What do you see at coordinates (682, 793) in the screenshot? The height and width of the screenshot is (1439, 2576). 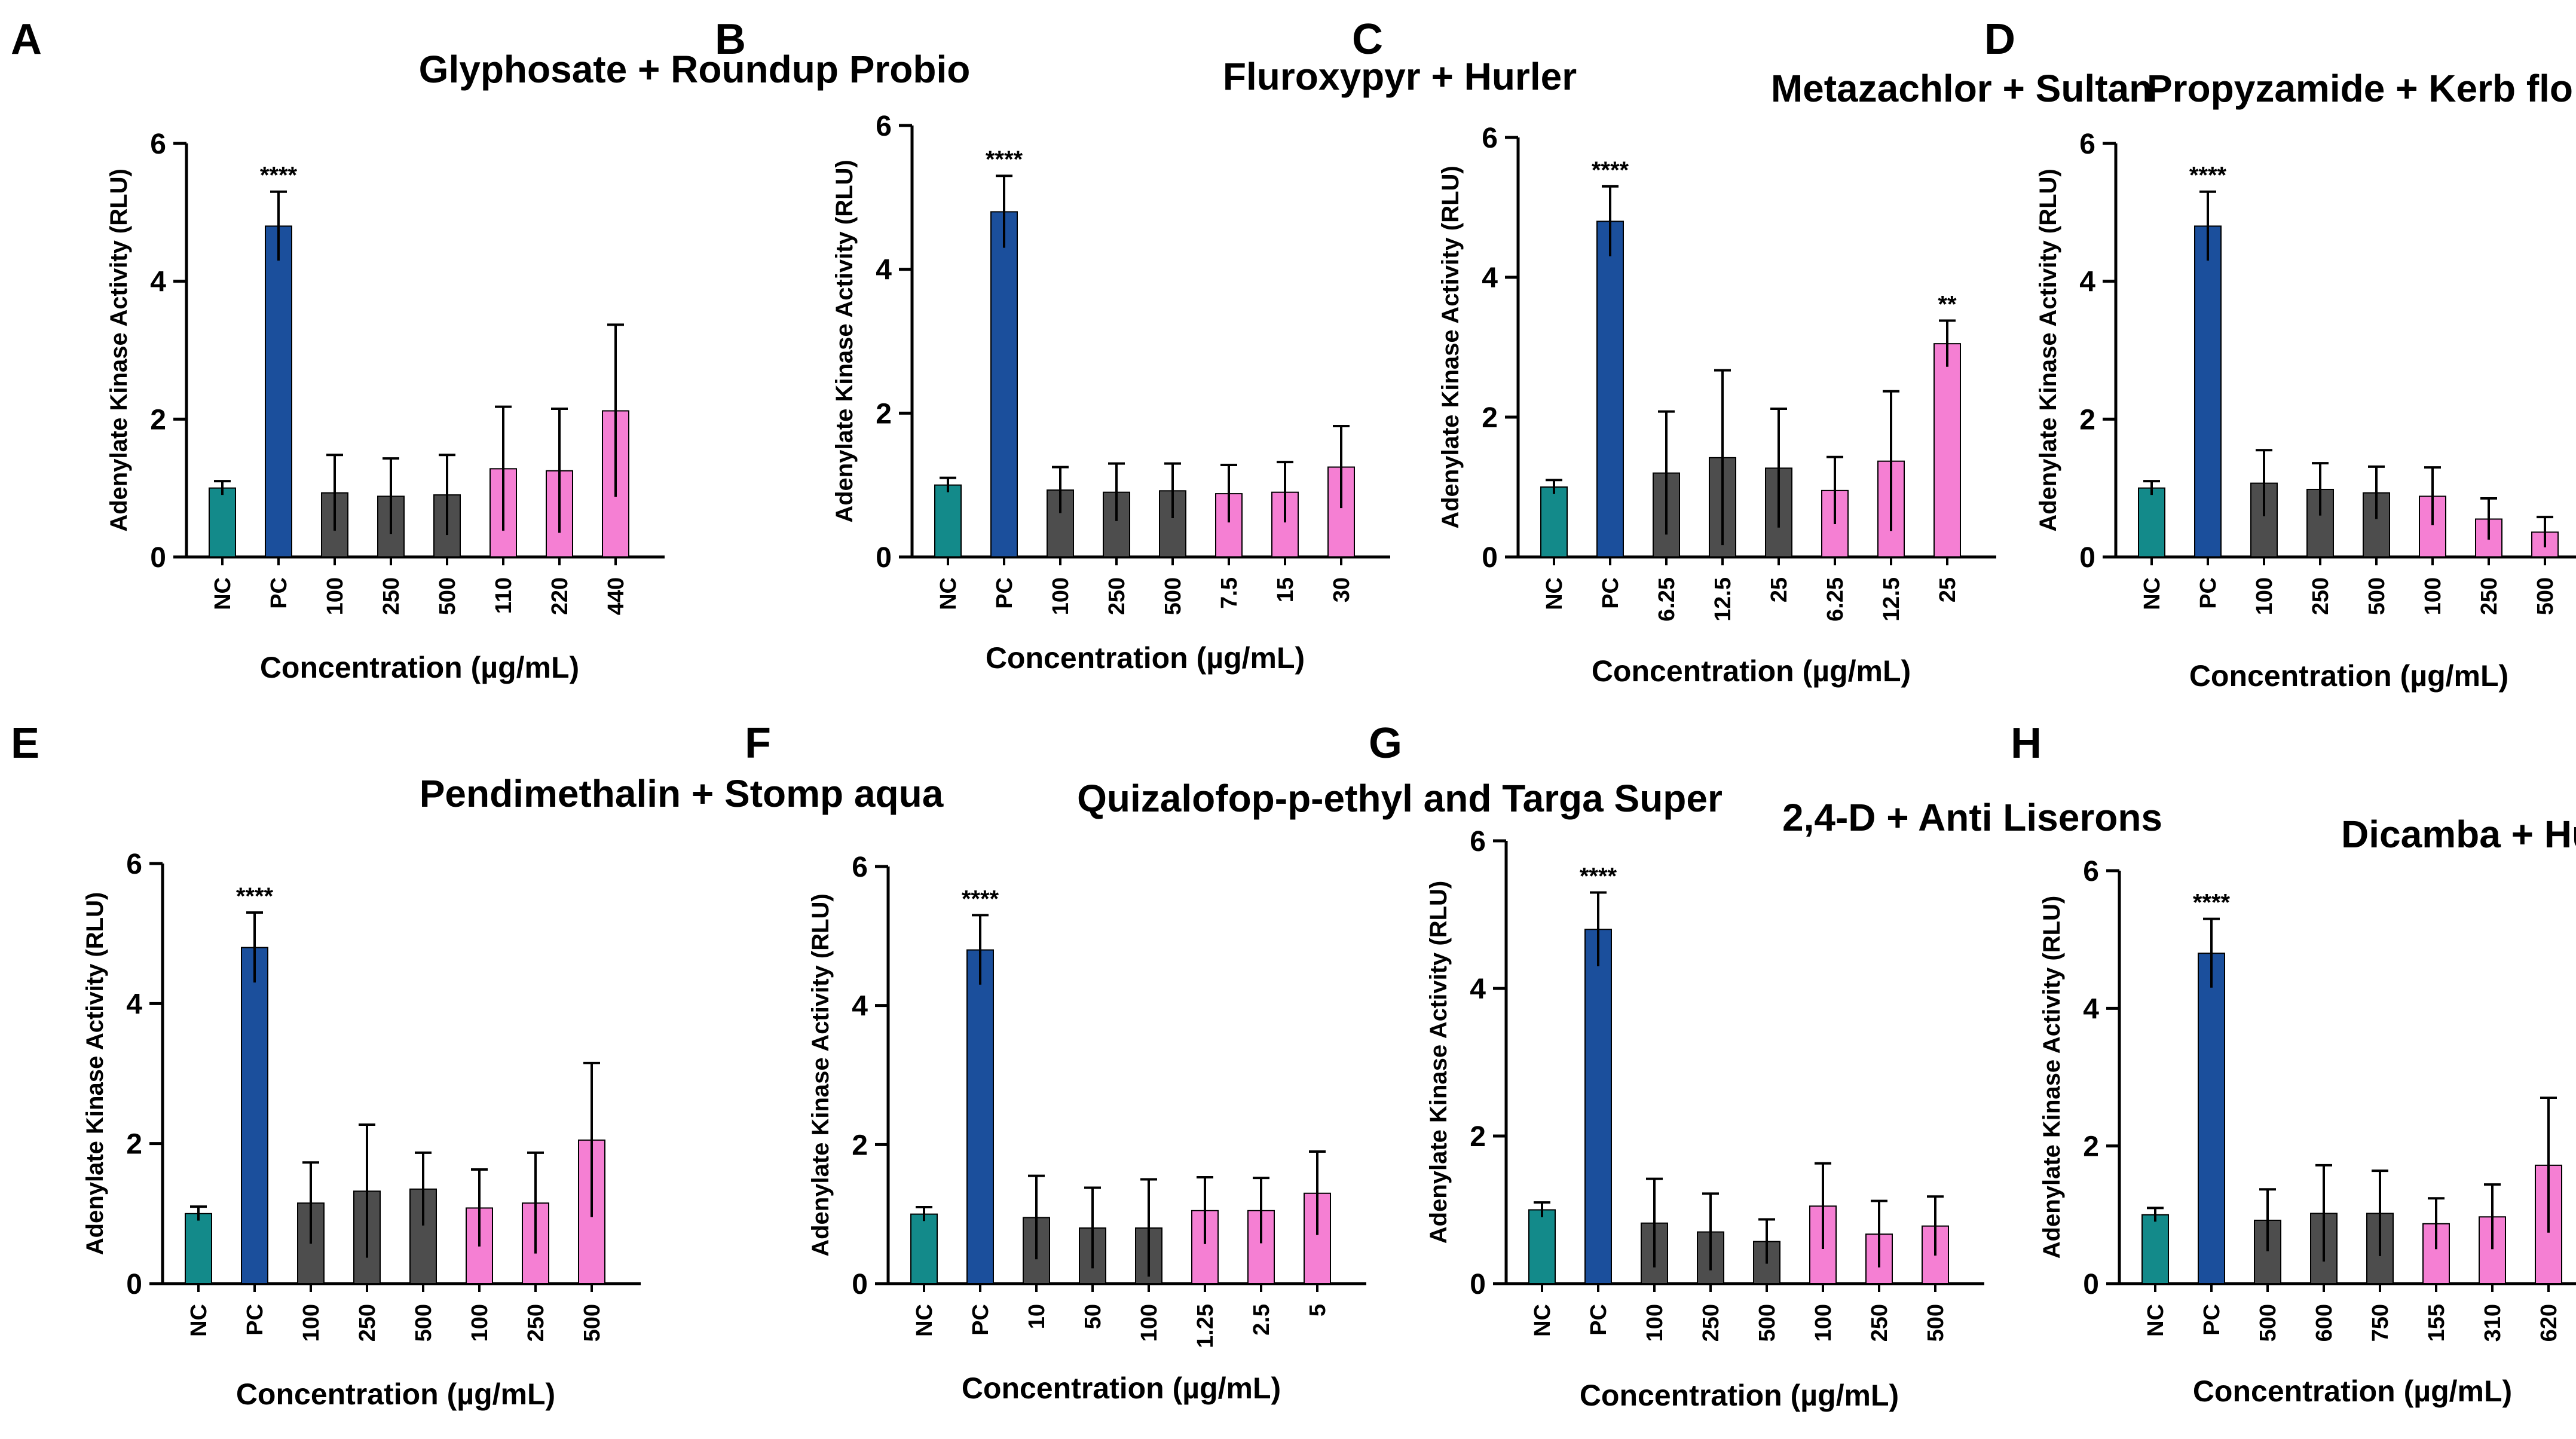 I see `panel-title: Pendimethalin + Stomp aqua` at bounding box center [682, 793].